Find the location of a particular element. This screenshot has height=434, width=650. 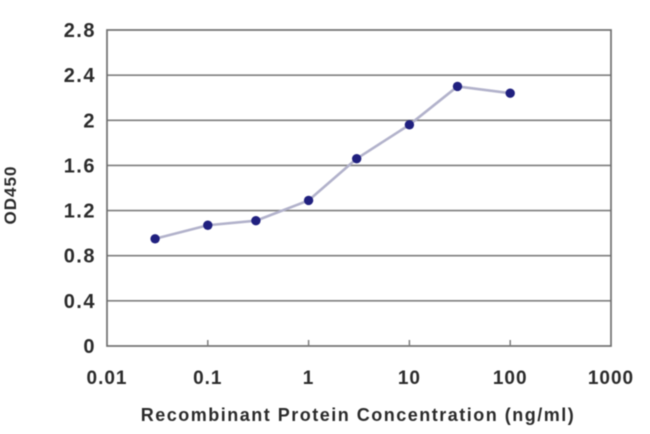

y-axis-title: OD450 is located at coordinates (10, 195).